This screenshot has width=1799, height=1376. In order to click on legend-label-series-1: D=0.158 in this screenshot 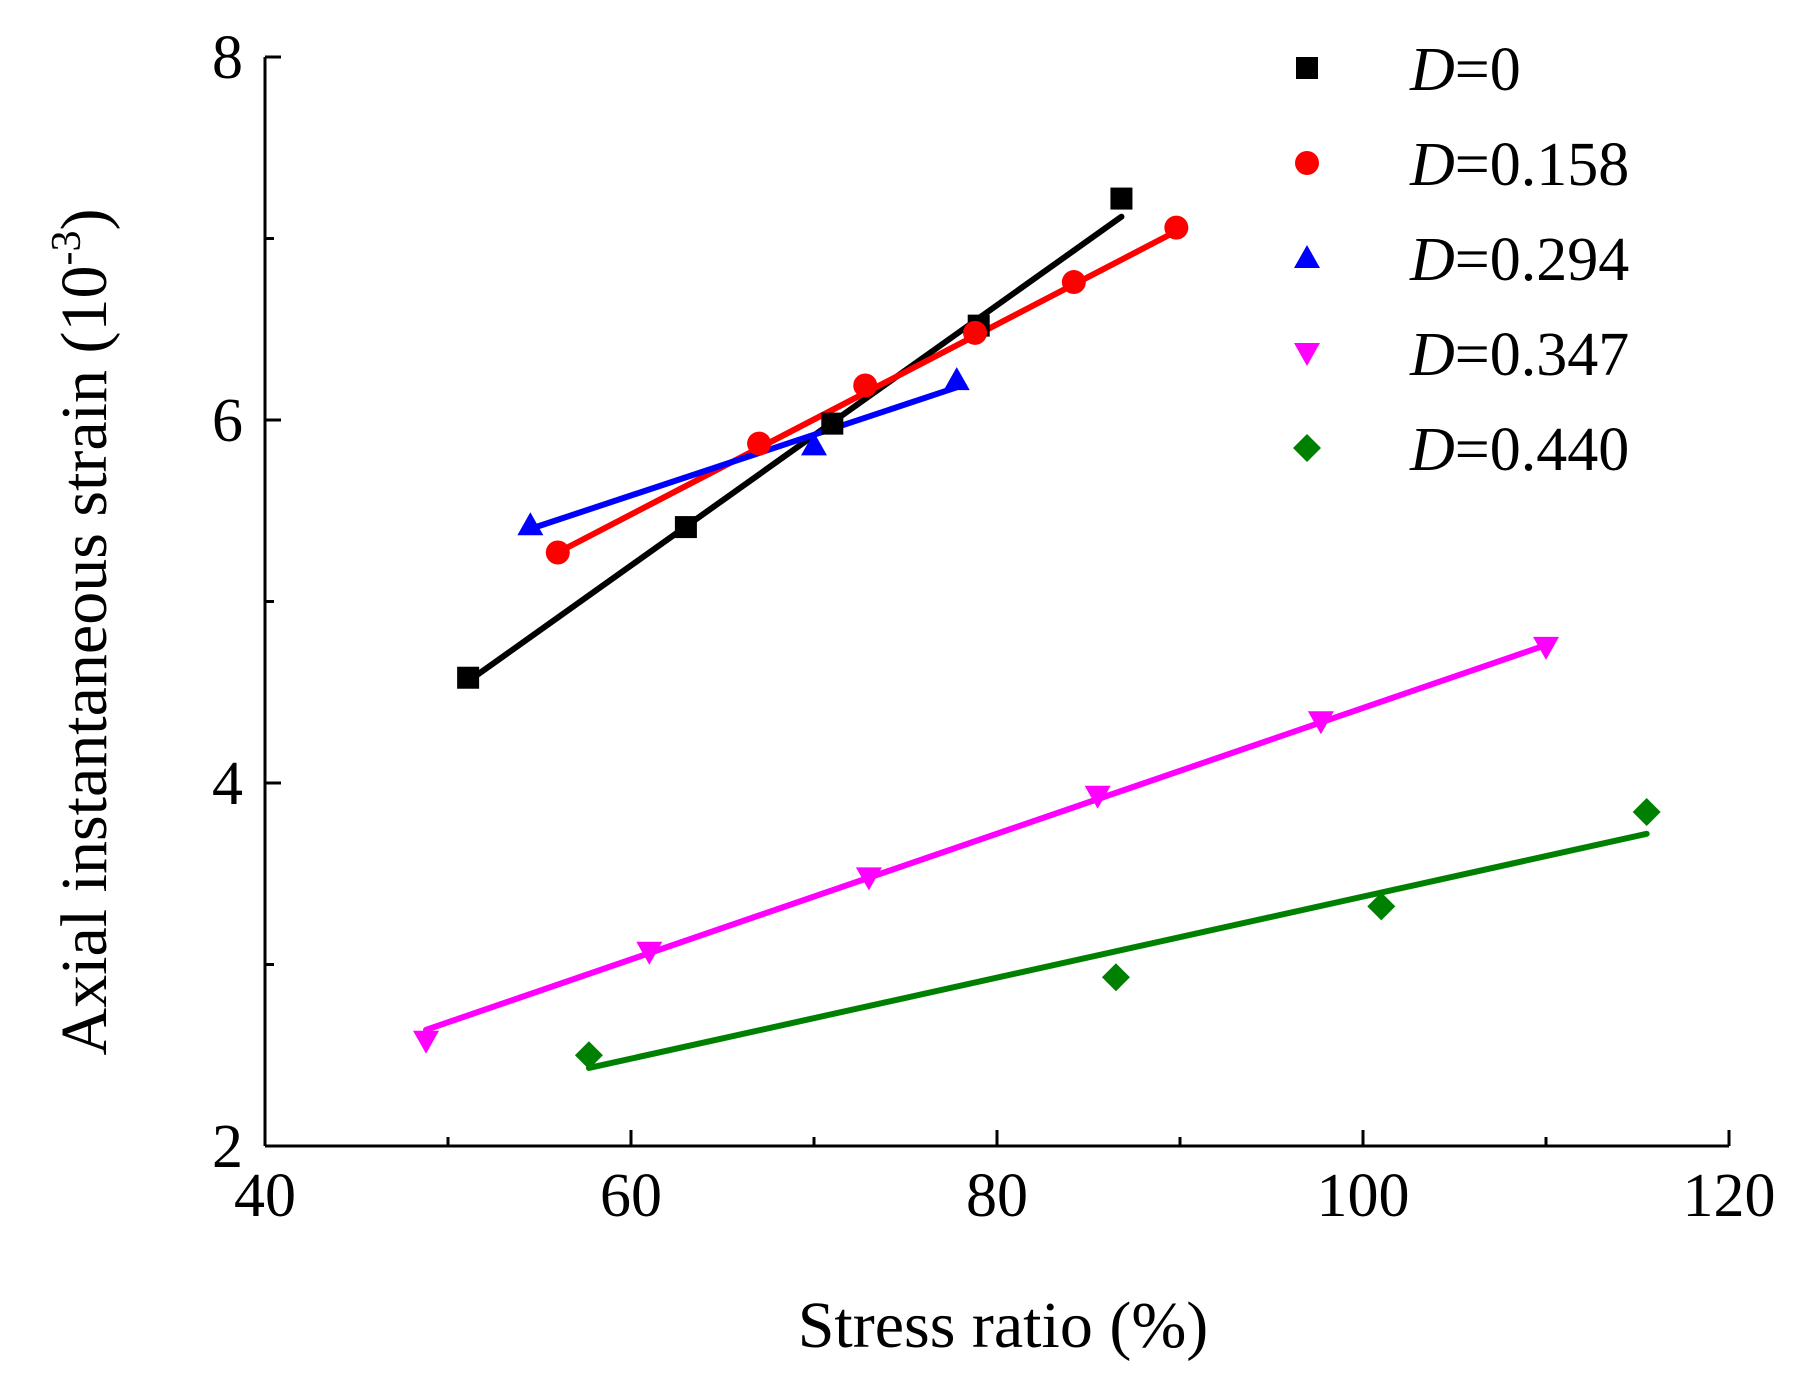, I will do `click(1519, 165)`.